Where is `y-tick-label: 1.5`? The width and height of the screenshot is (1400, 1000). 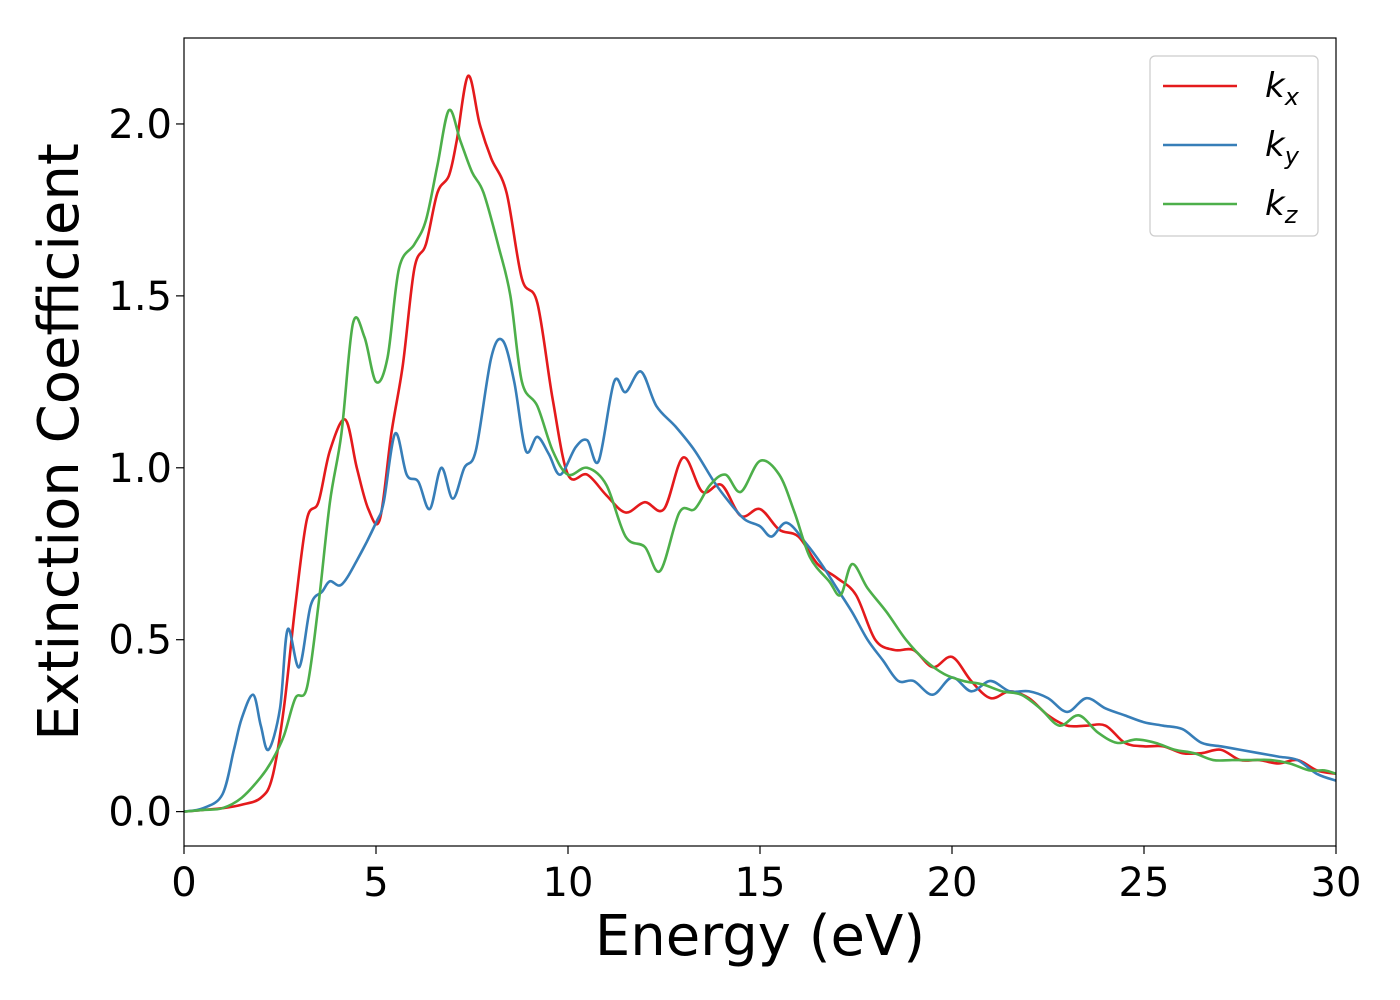 y-tick-label: 1.5 is located at coordinates (140, 297).